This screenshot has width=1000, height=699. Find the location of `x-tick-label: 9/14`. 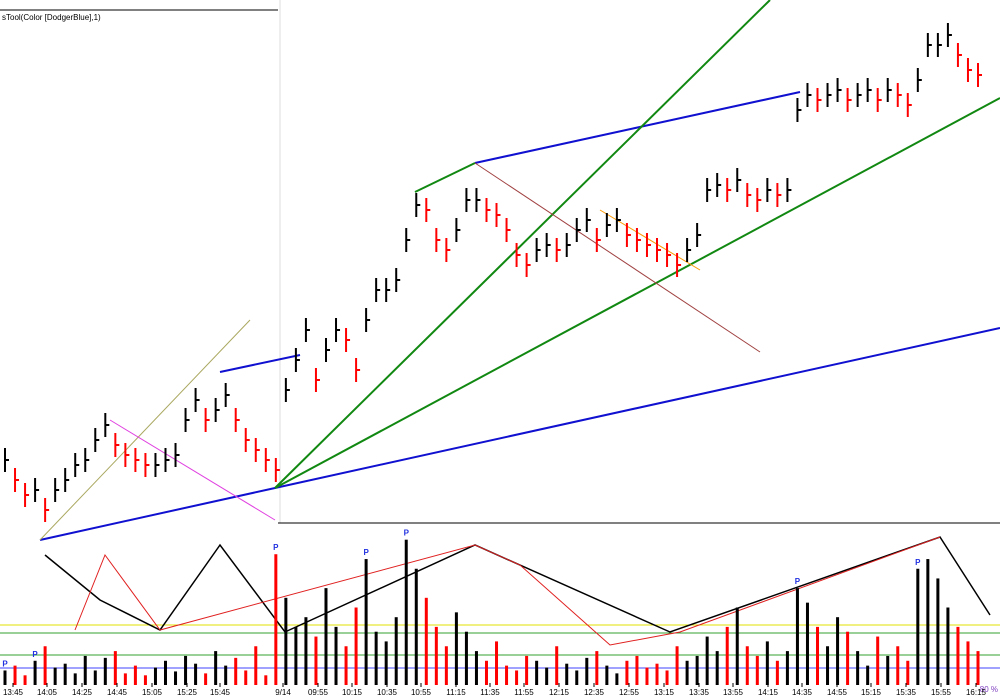

x-tick-label: 9/14 is located at coordinates (283, 692).